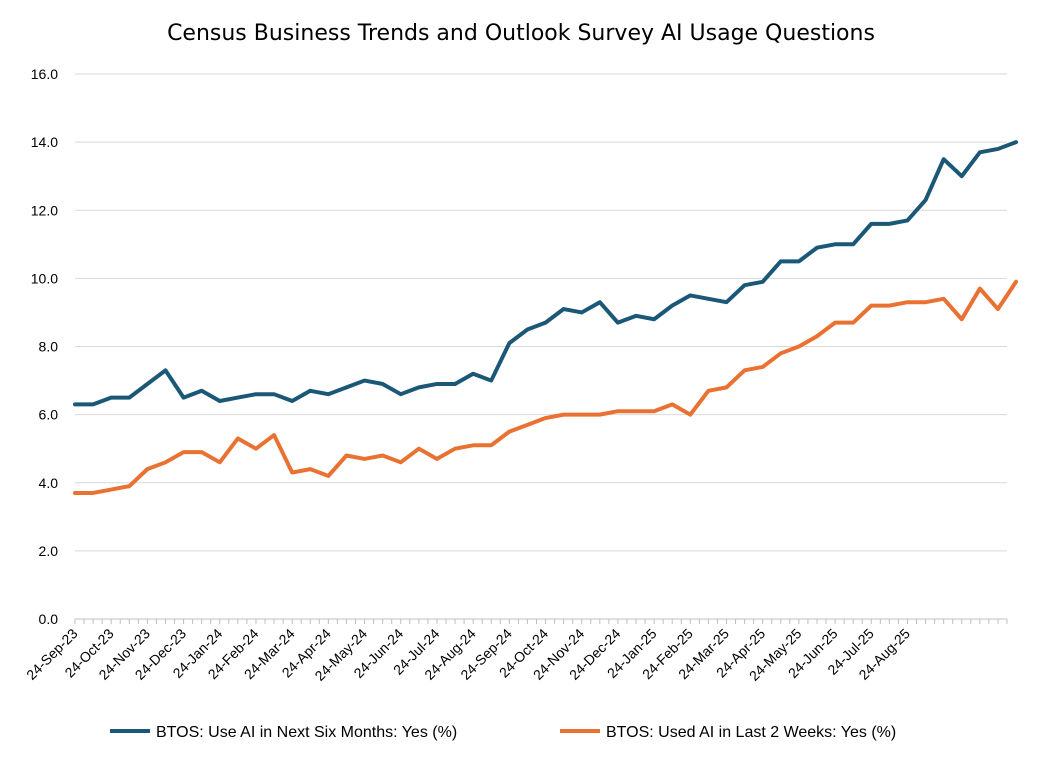 The height and width of the screenshot is (762, 1044). What do you see at coordinates (44, 278) in the screenshot?
I see `y-tick-label: 10.0` at bounding box center [44, 278].